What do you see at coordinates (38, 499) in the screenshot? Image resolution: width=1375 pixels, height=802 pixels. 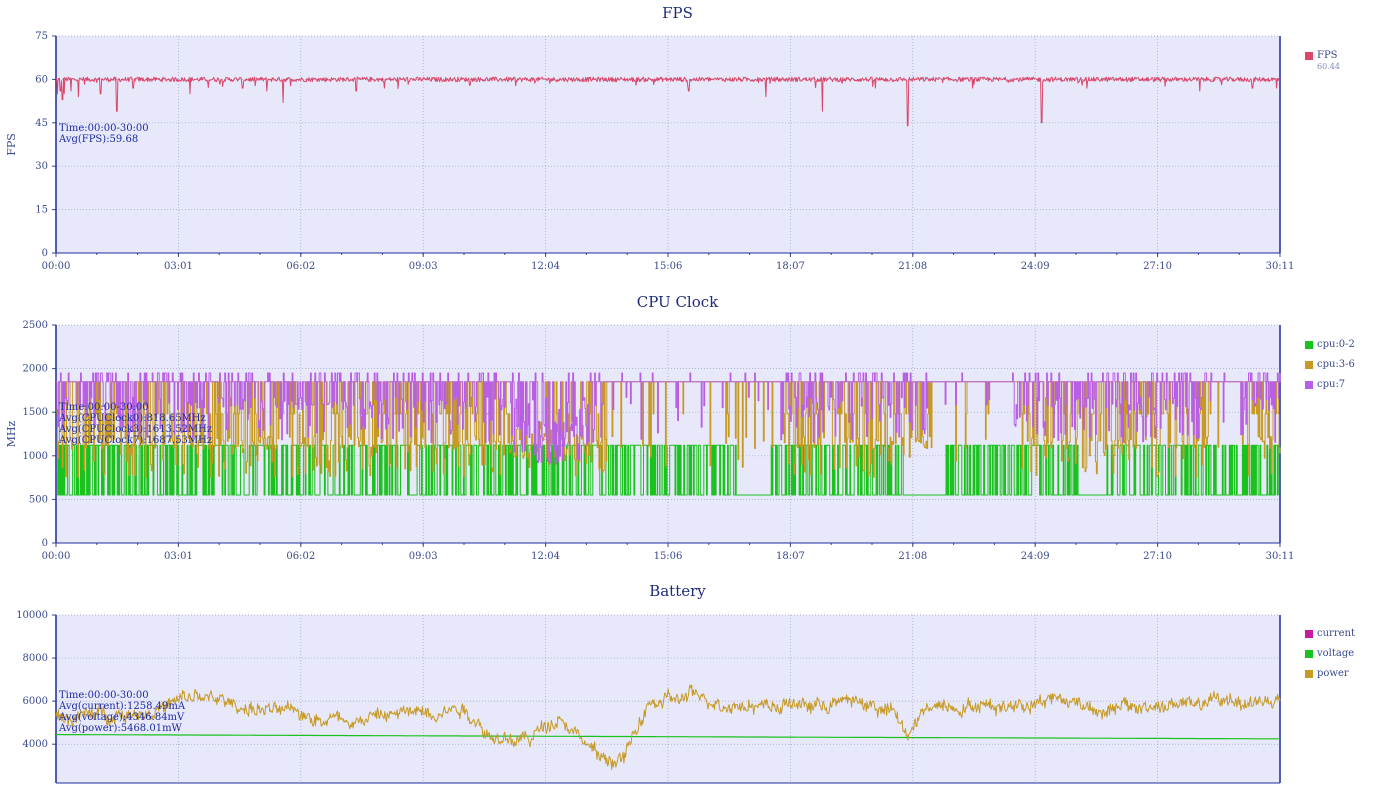 I see `y-tick-label: 500` at bounding box center [38, 499].